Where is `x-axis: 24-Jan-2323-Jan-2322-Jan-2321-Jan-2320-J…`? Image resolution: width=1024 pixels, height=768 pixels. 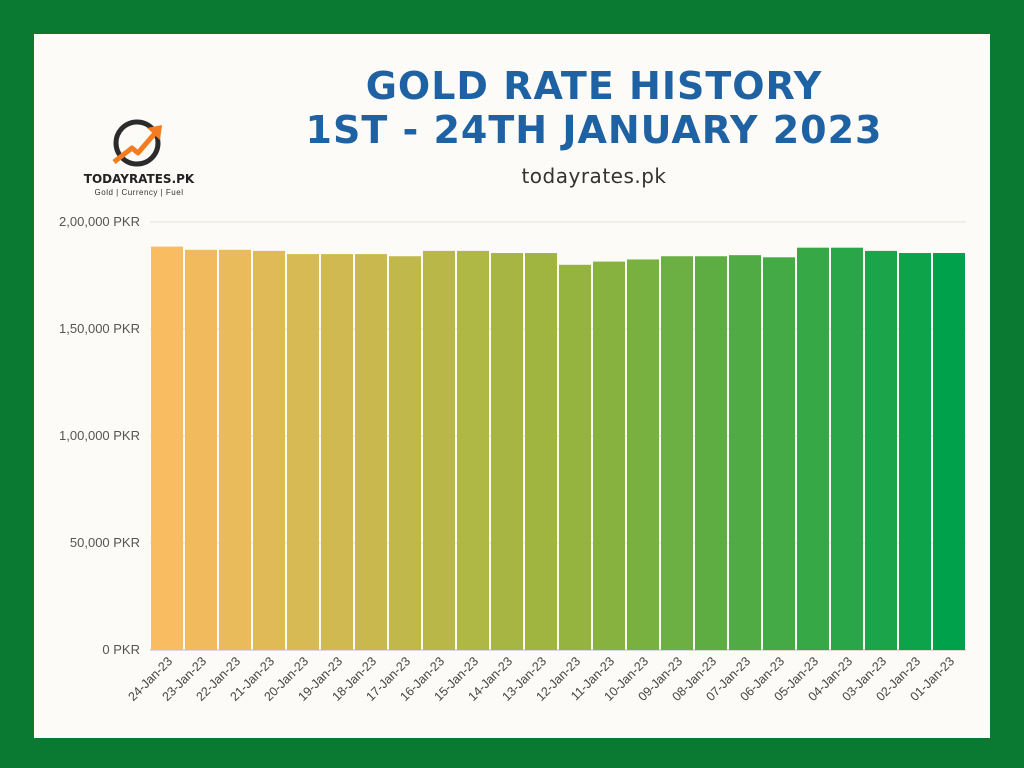 x-axis: 24-Jan-2323-Jan-2322-Jan-2321-Jan-2320-J… is located at coordinates (541, 679).